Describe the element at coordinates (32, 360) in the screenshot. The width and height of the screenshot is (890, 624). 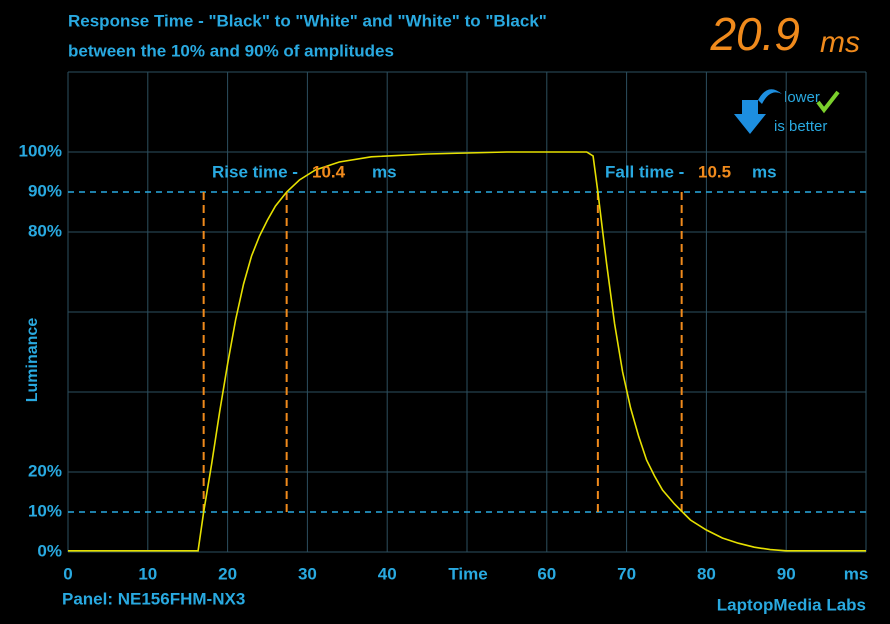
I see `y-axis-label: Luminance` at that location.